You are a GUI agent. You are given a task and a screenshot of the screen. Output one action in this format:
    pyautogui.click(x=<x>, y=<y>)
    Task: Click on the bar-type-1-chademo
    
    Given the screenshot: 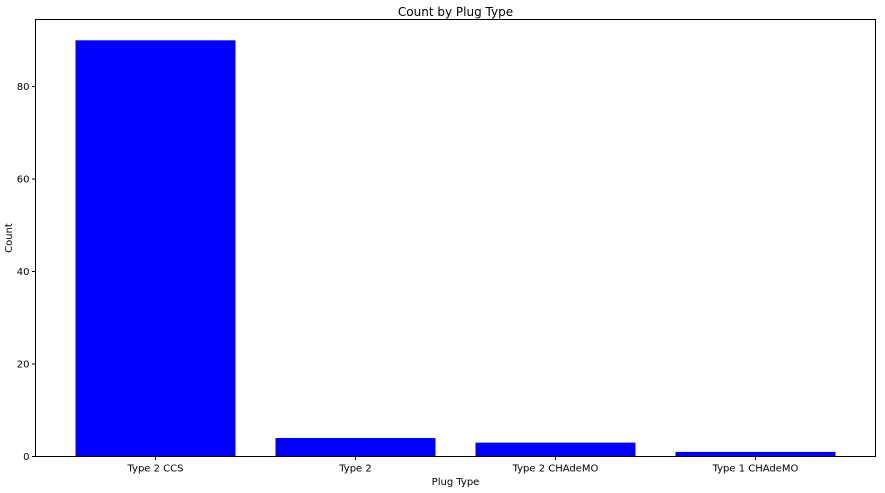 What is the action you would take?
    pyautogui.click(x=755, y=454)
    